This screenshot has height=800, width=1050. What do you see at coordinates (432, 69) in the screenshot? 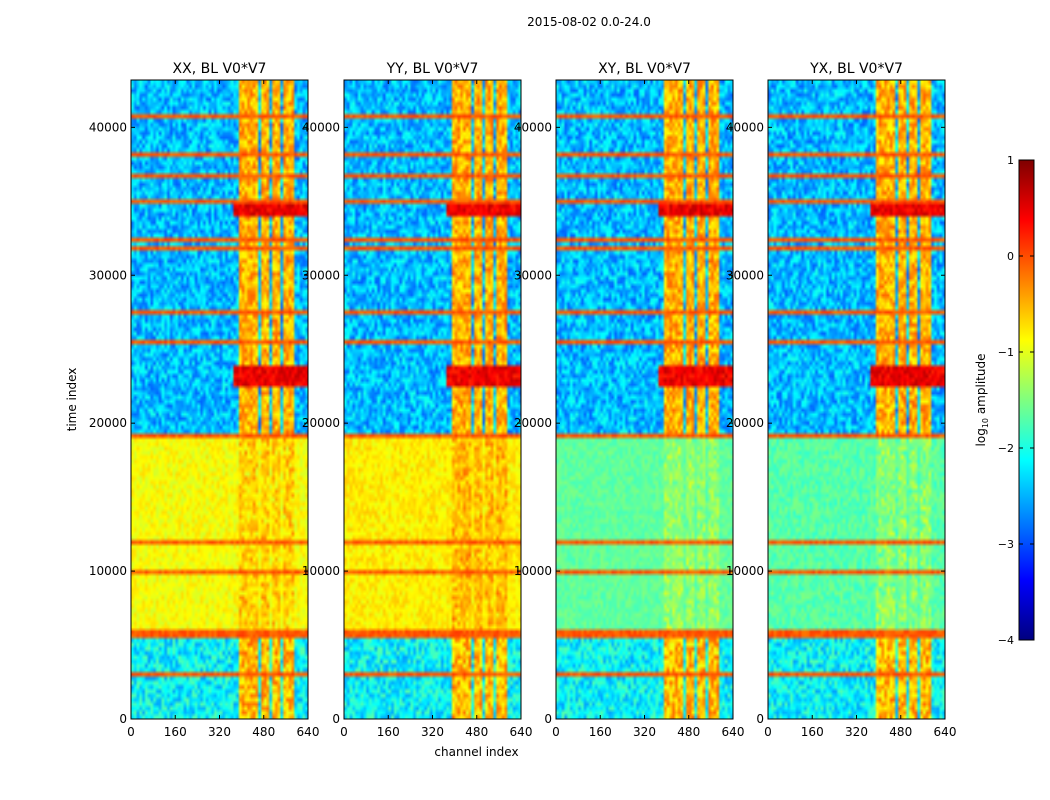
I see `panel-yy-title: YY, BL V0*V7` at bounding box center [432, 69].